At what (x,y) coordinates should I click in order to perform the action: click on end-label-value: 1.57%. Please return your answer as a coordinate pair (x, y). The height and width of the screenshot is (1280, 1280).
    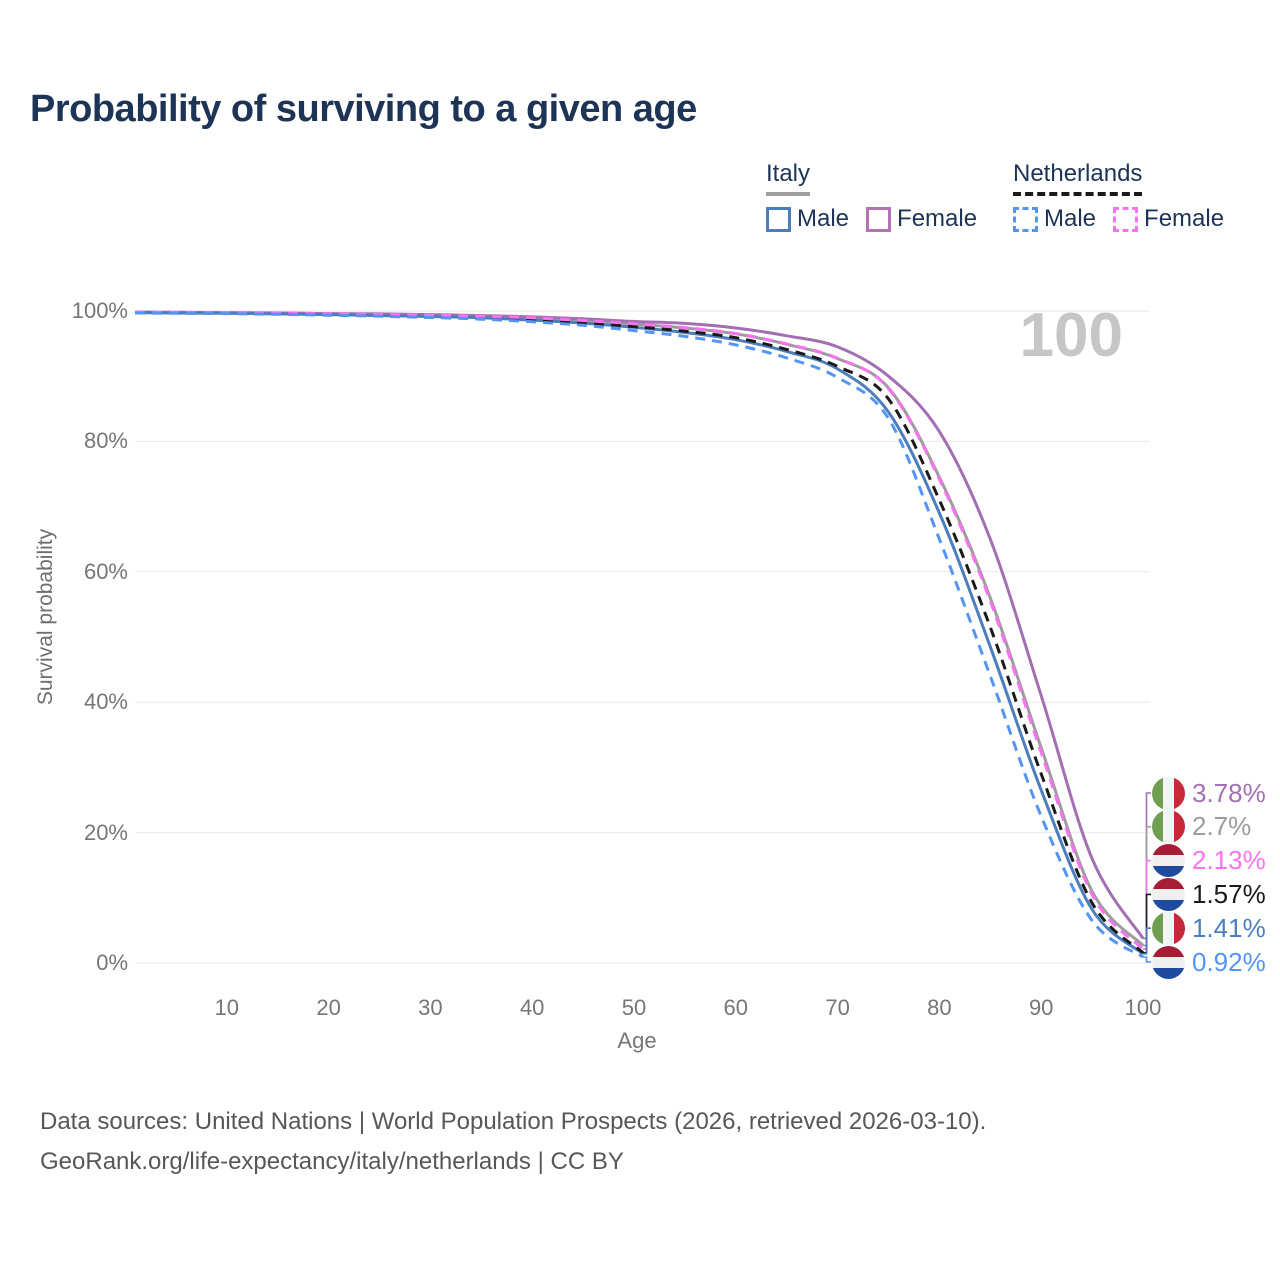
    Looking at the image, I should click on (1229, 893).